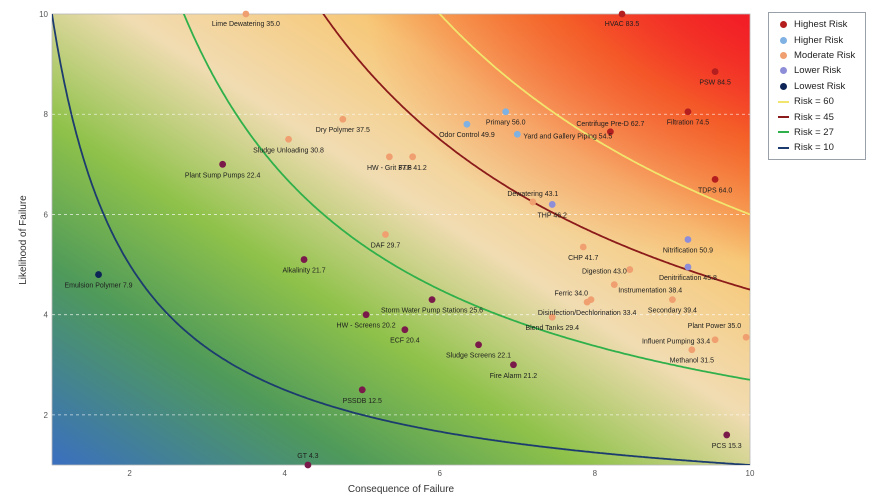 This screenshot has height=500, width=872. Describe the element at coordinates (814, 102) in the screenshot. I see `legend-label: Risk = 60` at that location.